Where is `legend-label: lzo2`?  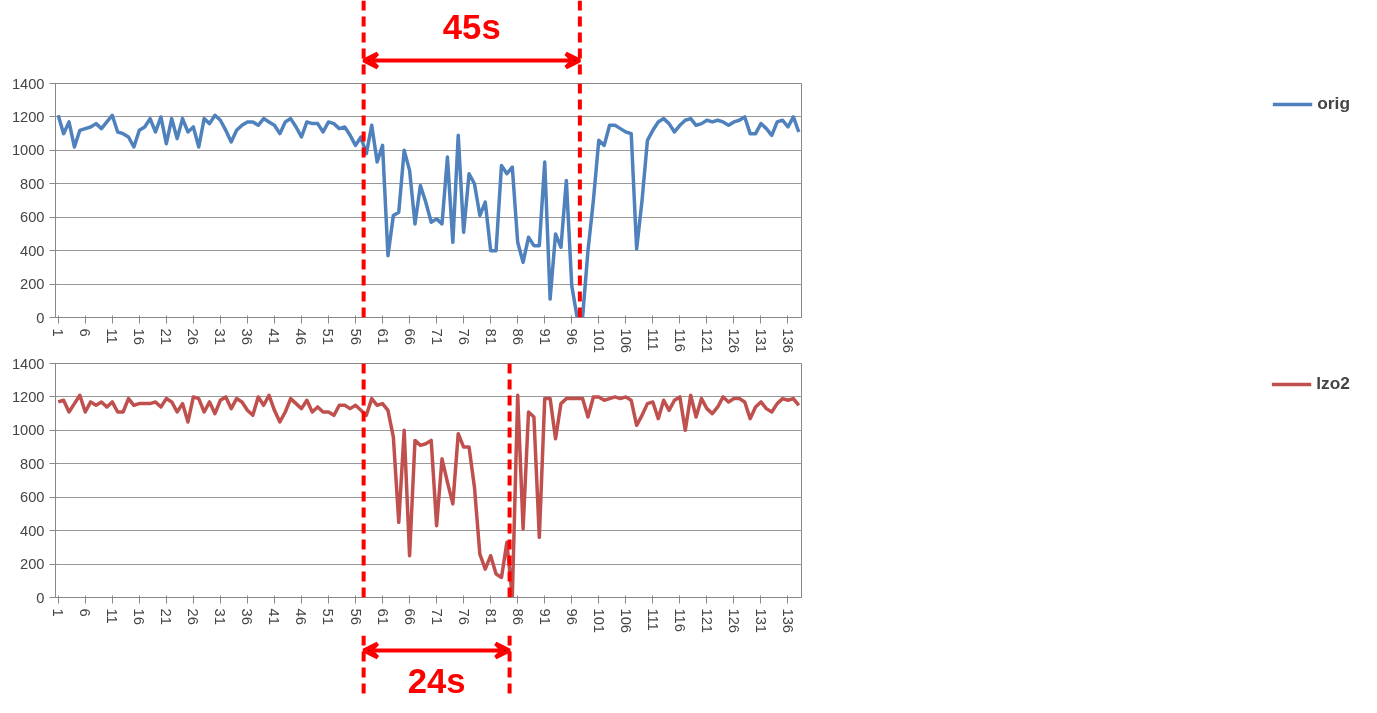 legend-label: lzo2 is located at coordinates (1333, 383).